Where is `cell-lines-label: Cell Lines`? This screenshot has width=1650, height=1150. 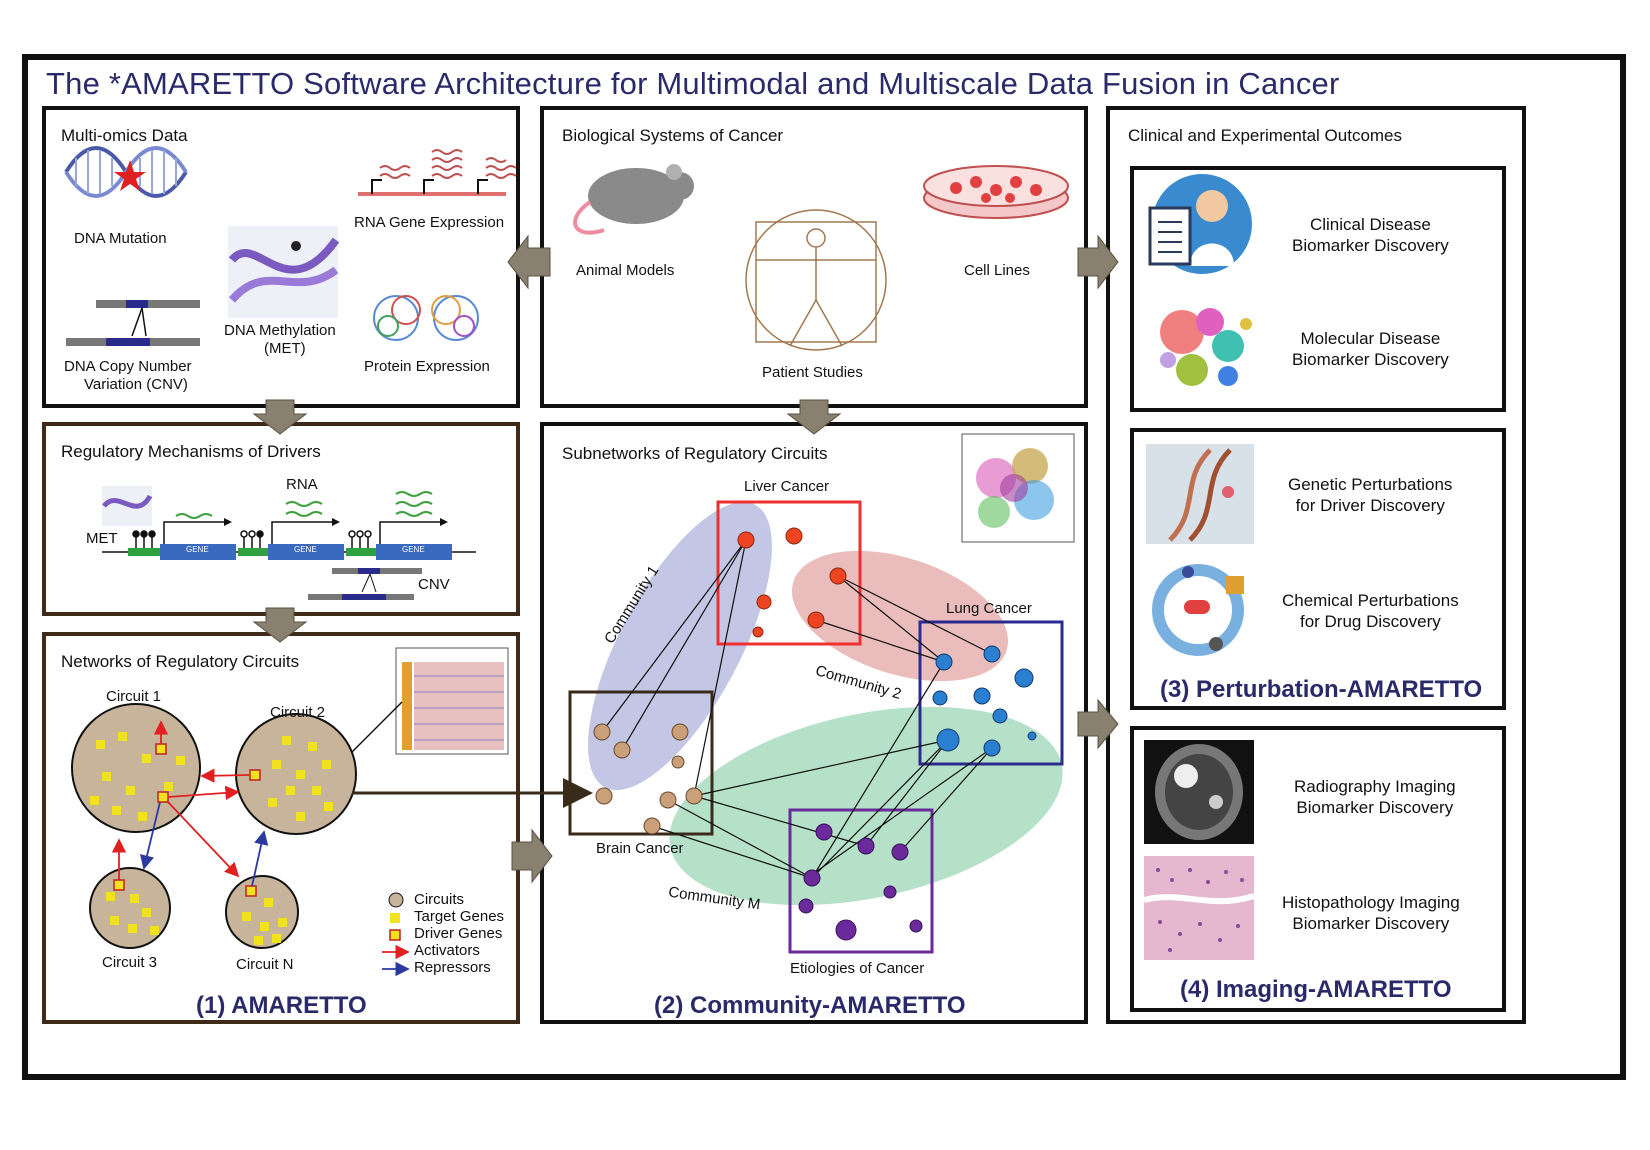 cell-lines-label: Cell Lines is located at coordinates (997, 270).